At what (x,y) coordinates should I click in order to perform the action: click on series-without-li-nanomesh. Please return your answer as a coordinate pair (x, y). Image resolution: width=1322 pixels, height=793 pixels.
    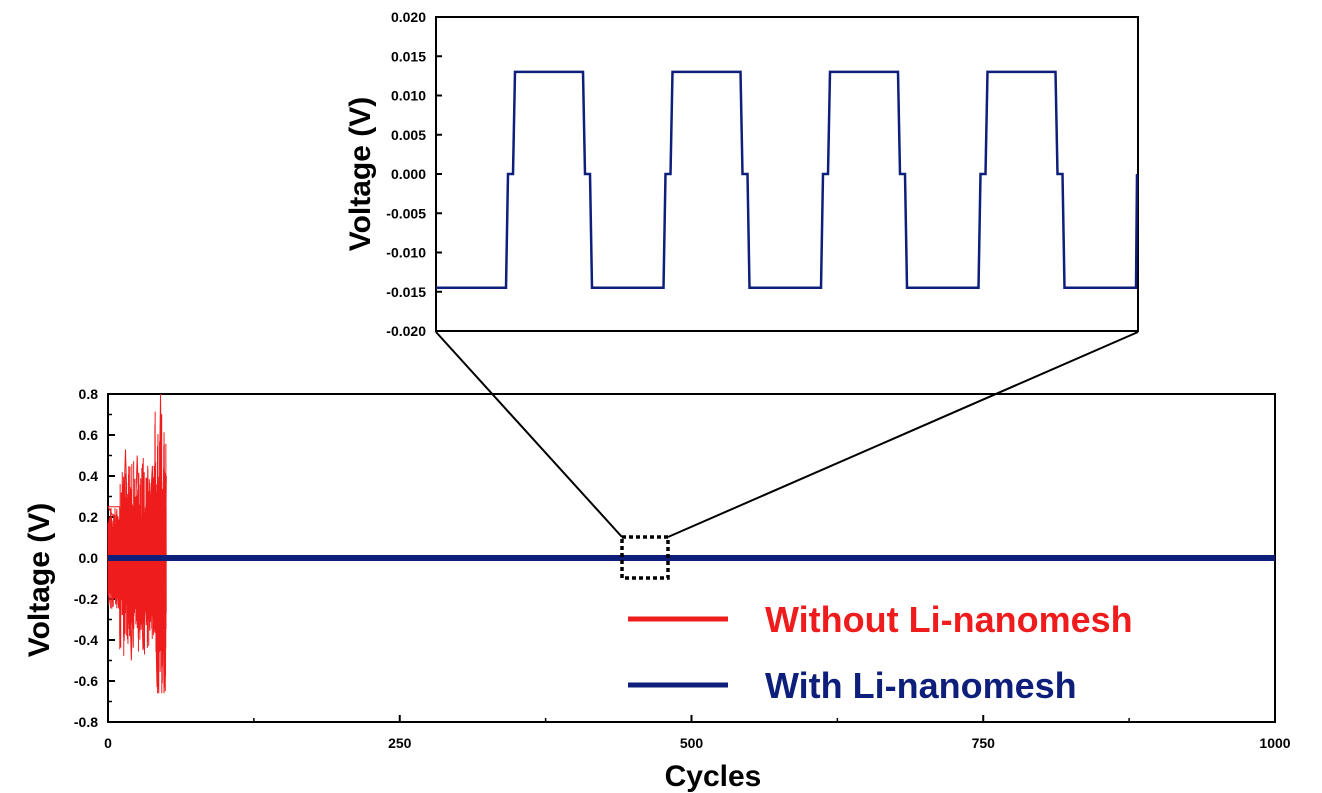
    Looking at the image, I should click on (137, 543).